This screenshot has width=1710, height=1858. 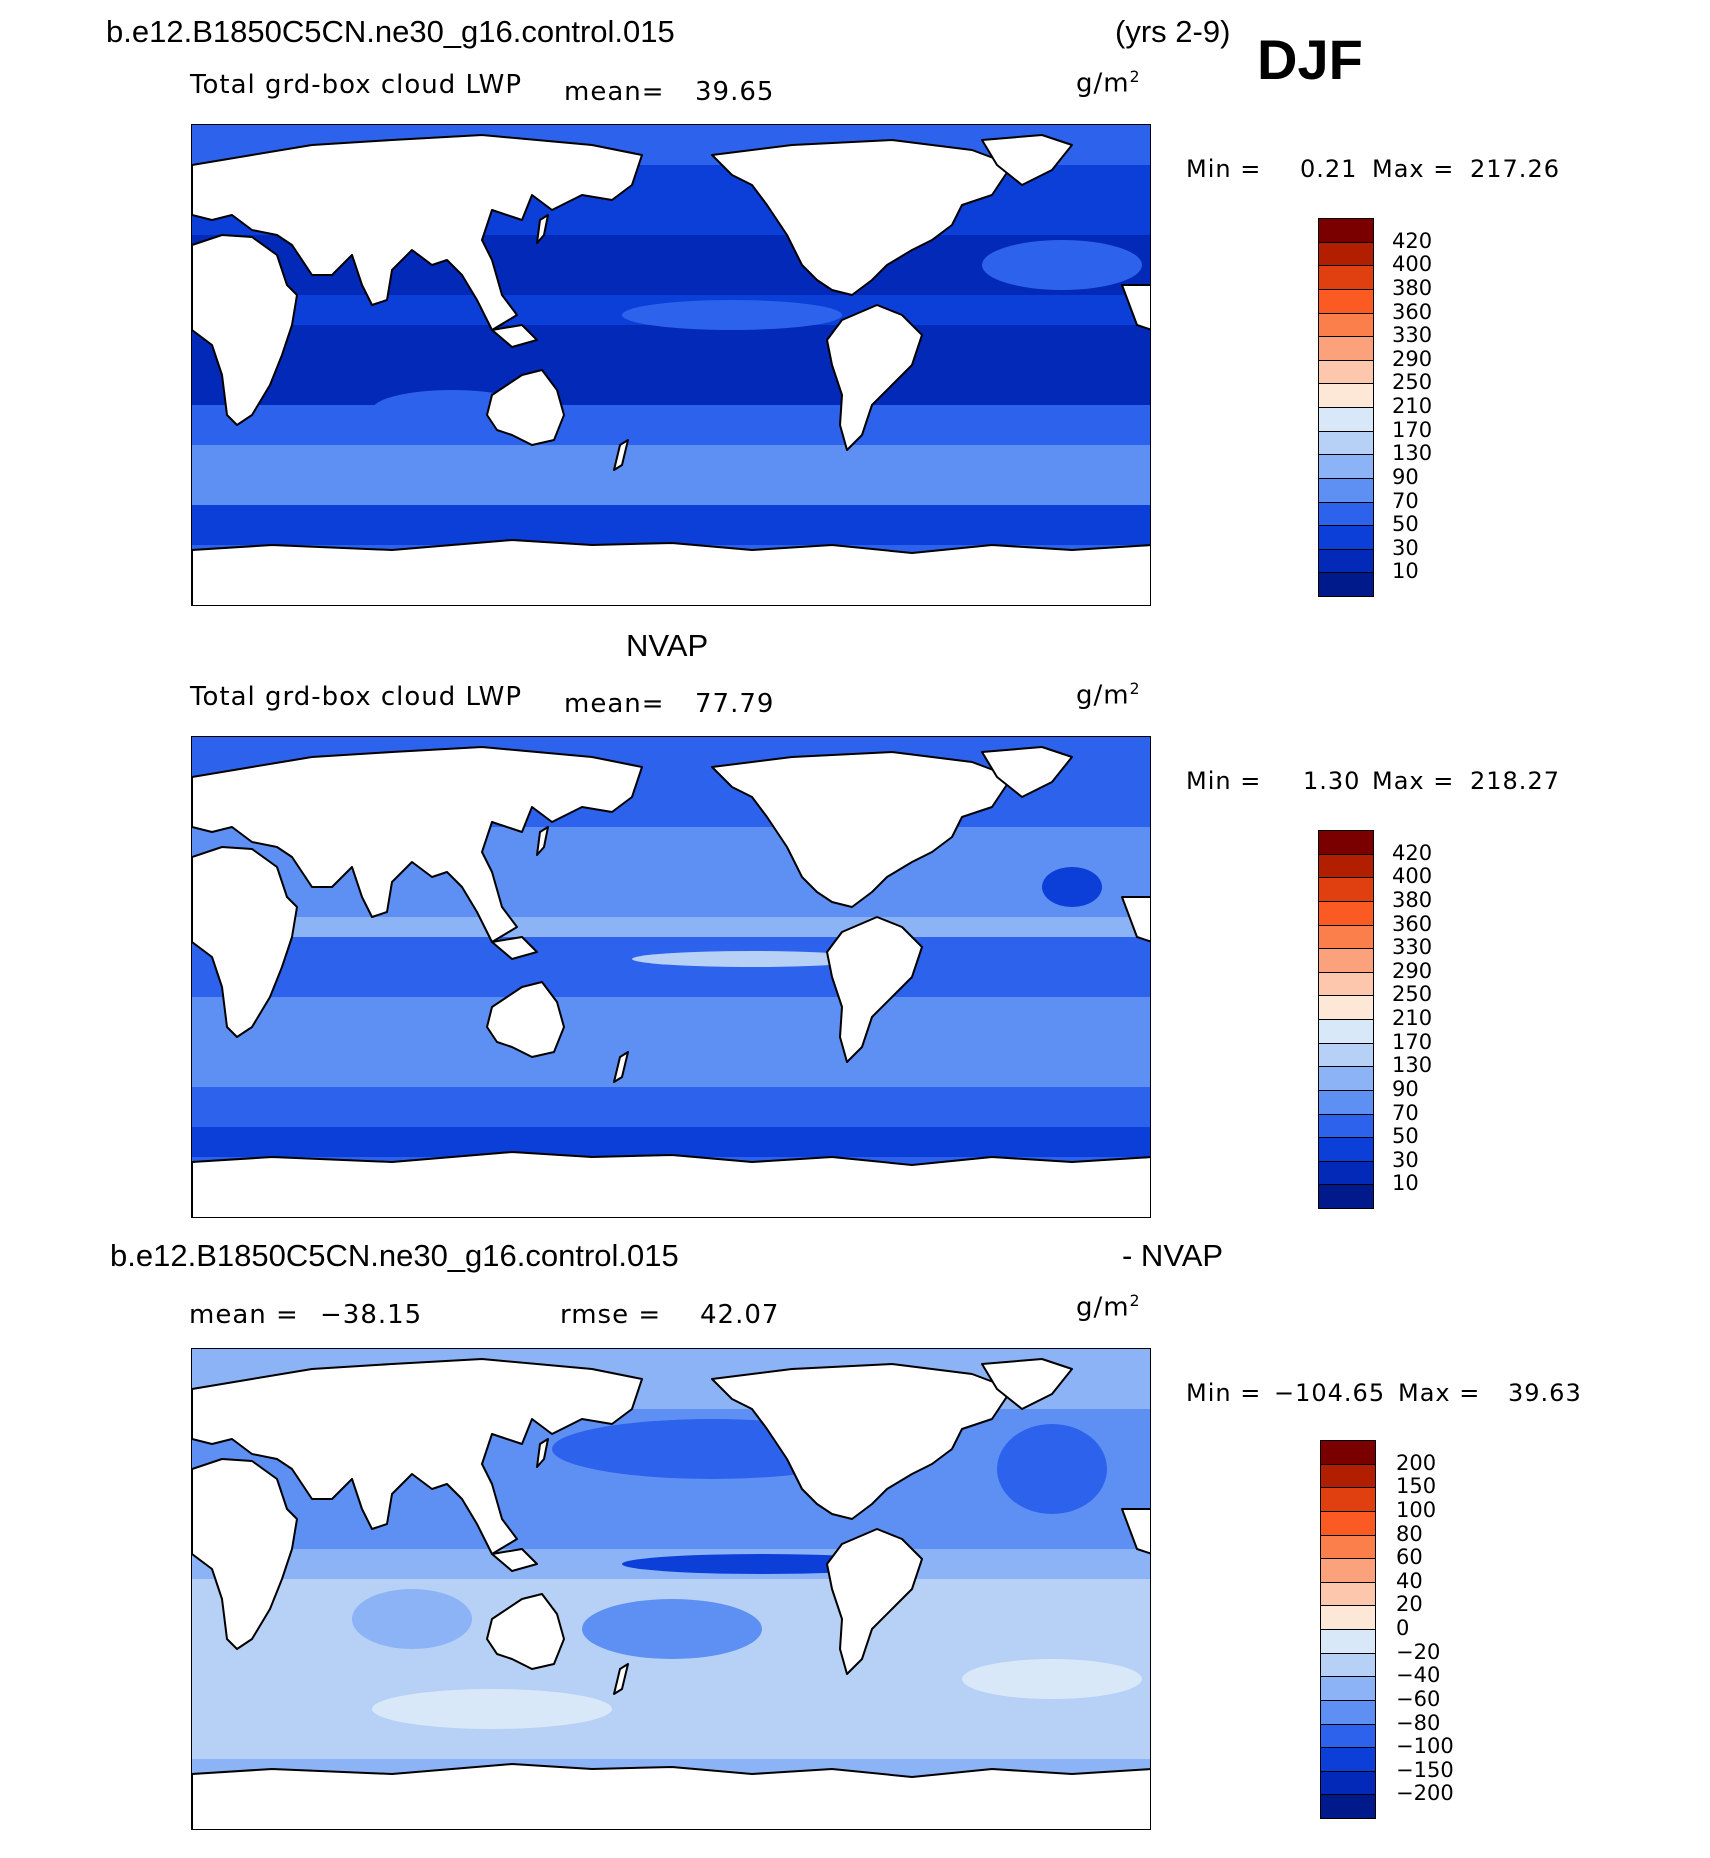 I want to click on case-title: b.e12.B1850C5CN.ne30_g16.control.015, so click(x=390, y=31).